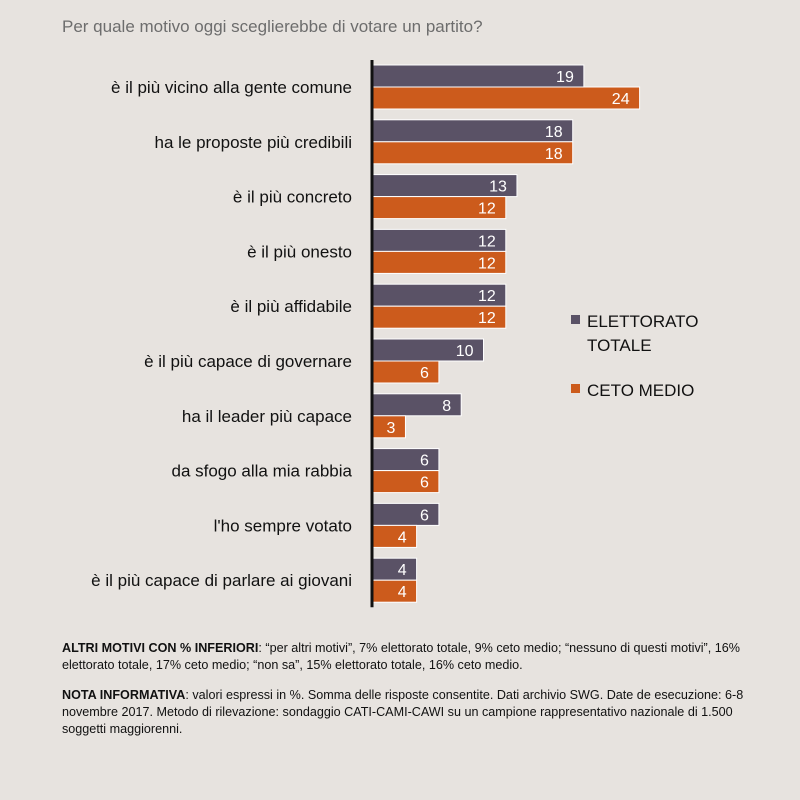 Image resolution: width=800 pixels, height=800 pixels. I want to click on note-informativa-label: NOTA INFORMATIVA, so click(124, 695).